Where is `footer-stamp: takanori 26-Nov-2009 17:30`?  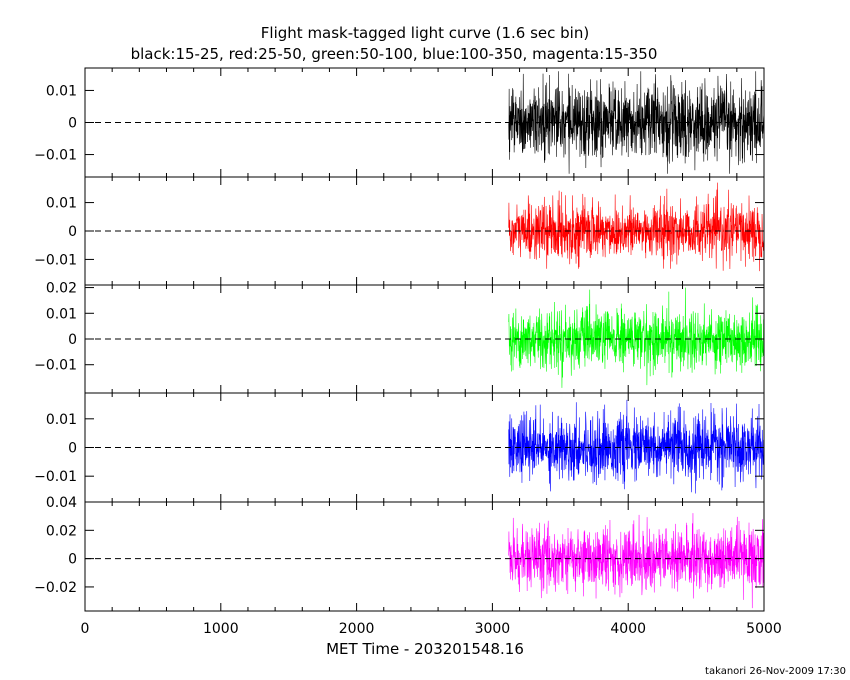
footer-stamp: takanori 26-Nov-2009 17:30 is located at coordinates (775, 671).